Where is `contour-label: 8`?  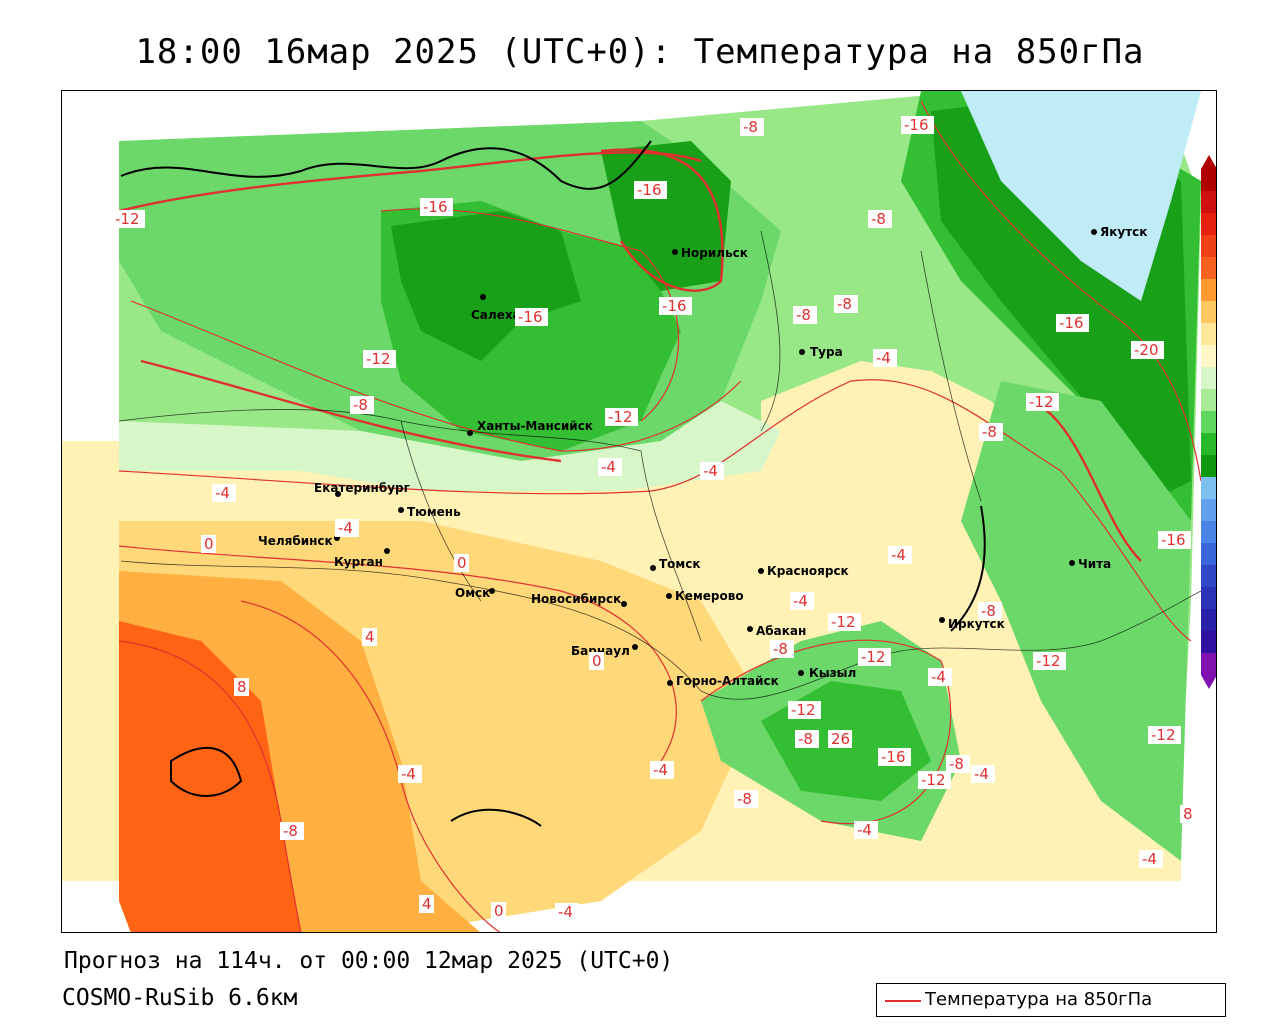
contour-label: 8 is located at coordinates (242, 687).